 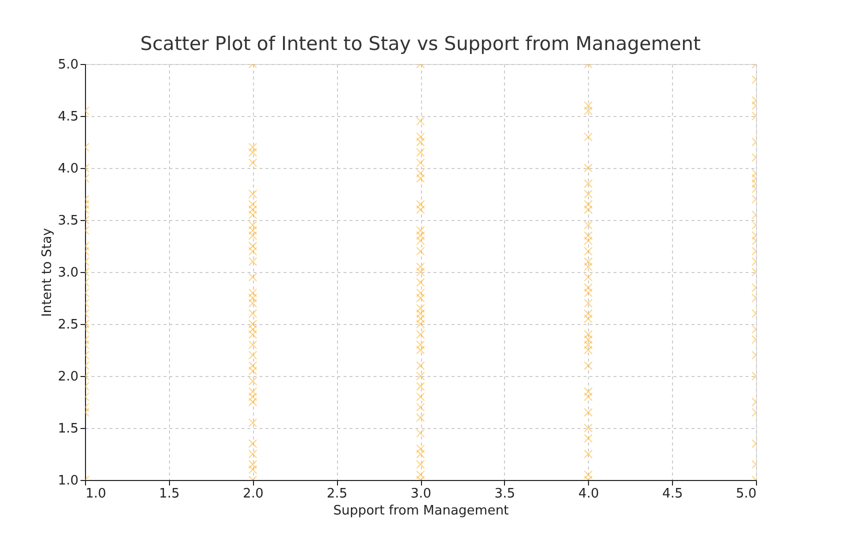 I want to click on x-tick-label: 1.0, so click(x=96, y=494).